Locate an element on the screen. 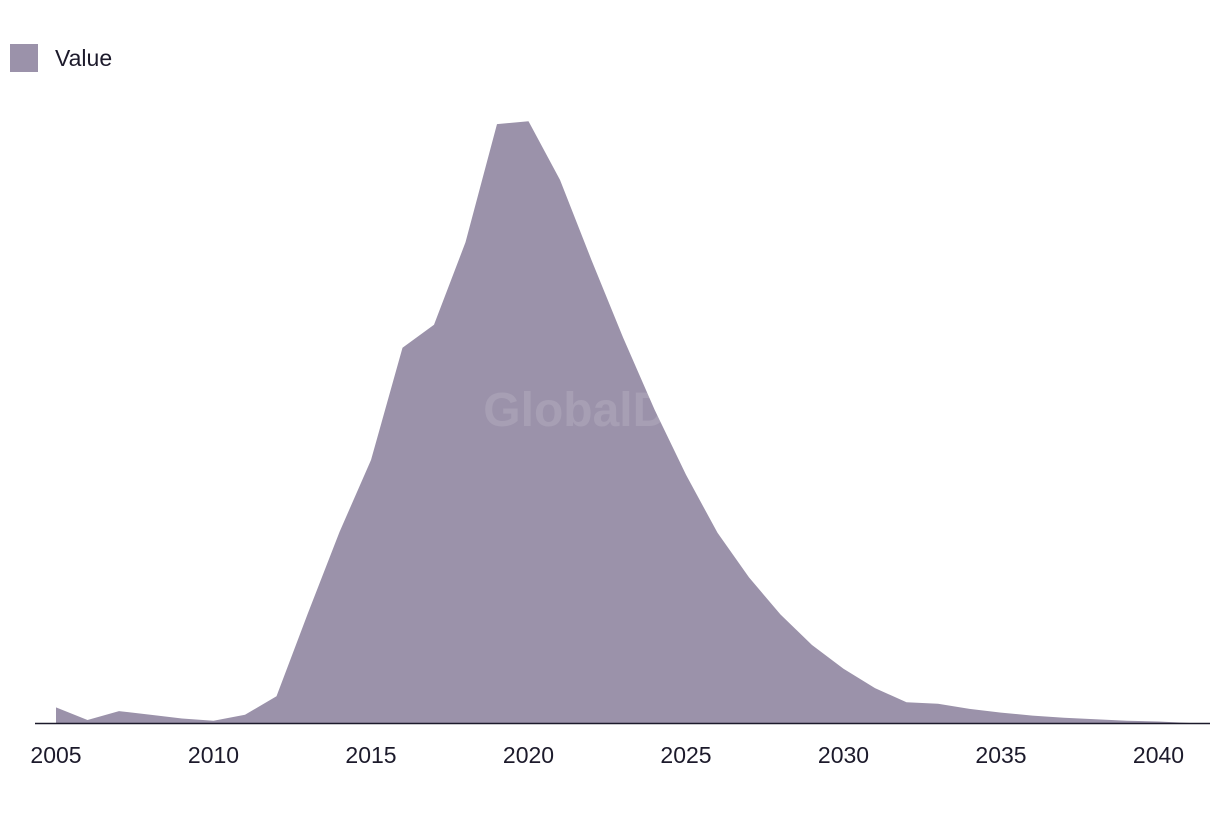 Image resolution: width=1220 pixels, height=821 pixels. x-tick-label: 2015 is located at coordinates (370, 755).